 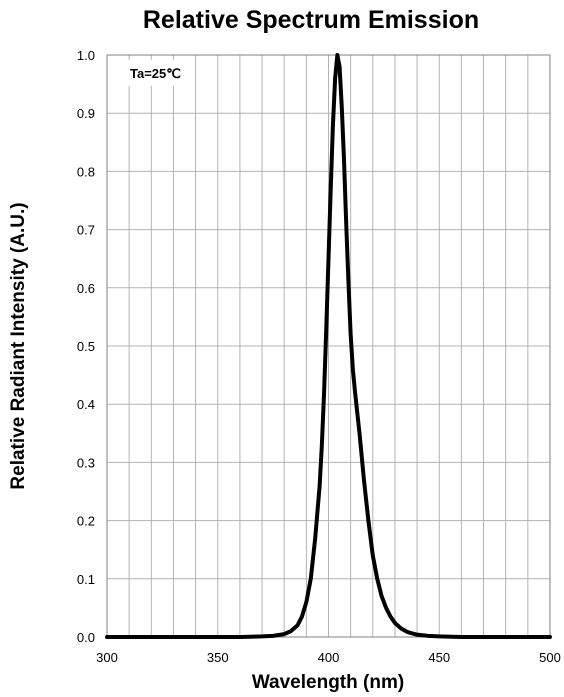 I want to click on x-tick-label: 500, so click(x=550, y=657).